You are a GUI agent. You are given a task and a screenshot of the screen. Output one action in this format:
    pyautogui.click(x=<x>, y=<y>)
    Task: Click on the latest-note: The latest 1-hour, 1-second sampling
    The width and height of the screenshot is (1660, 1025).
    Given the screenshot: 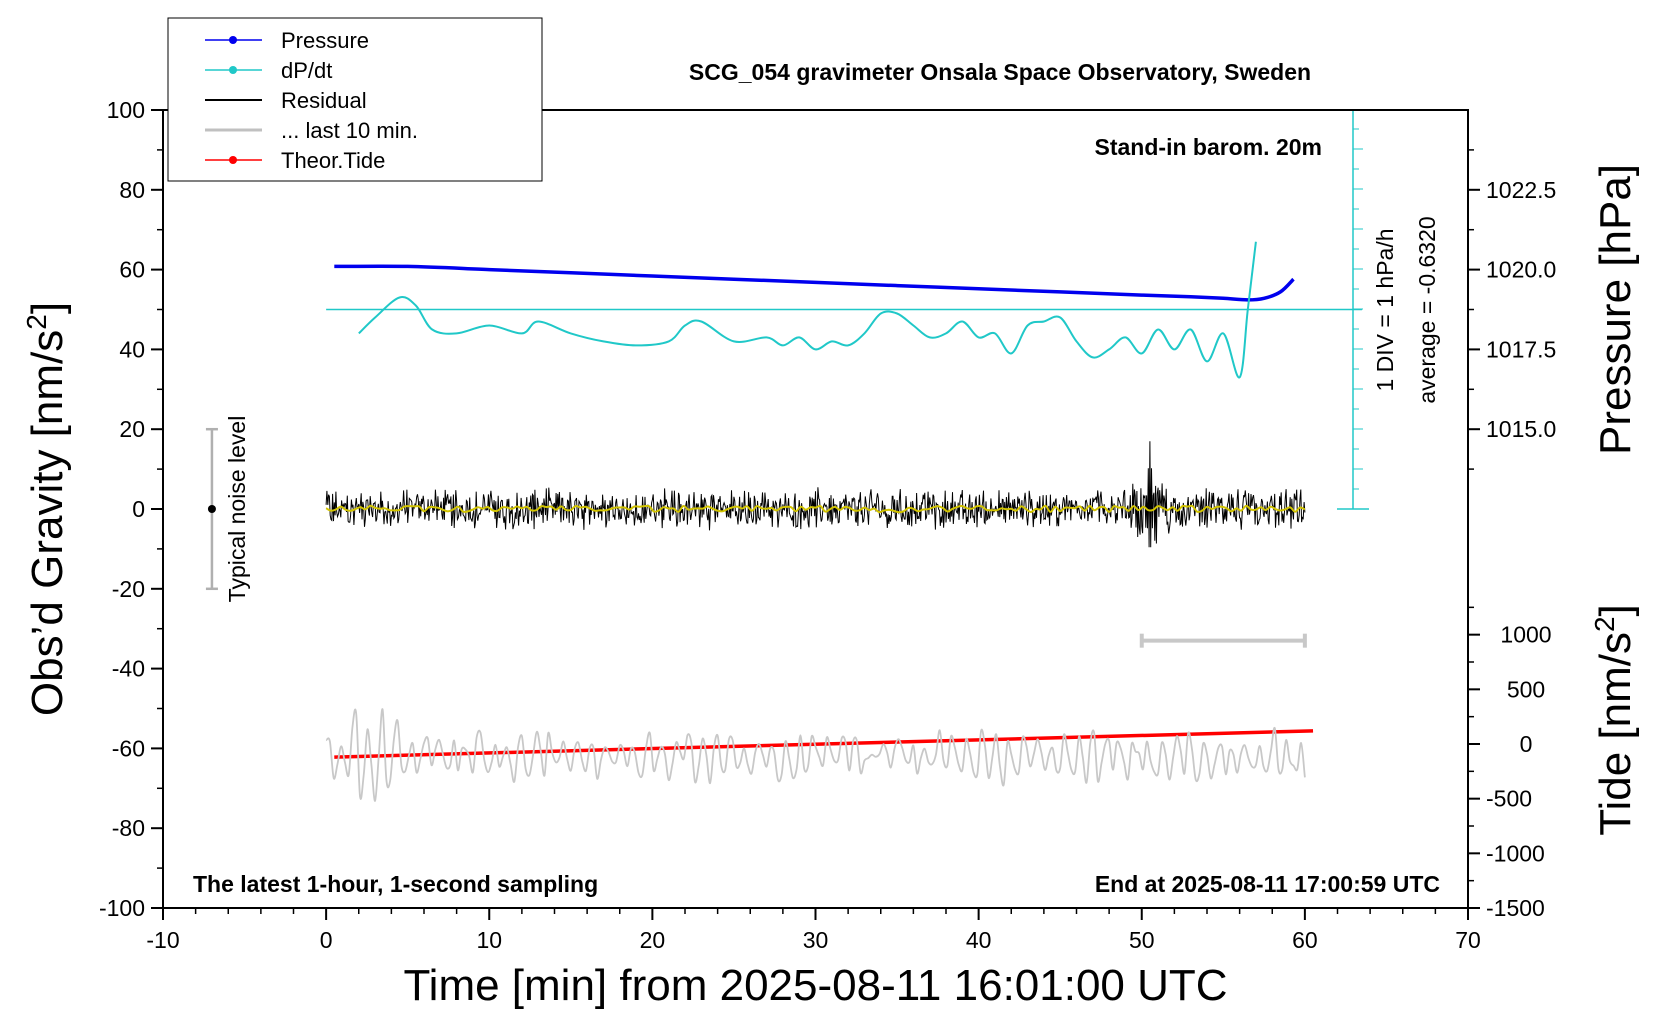 What is the action you would take?
    pyautogui.click(x=395, y=884)
    